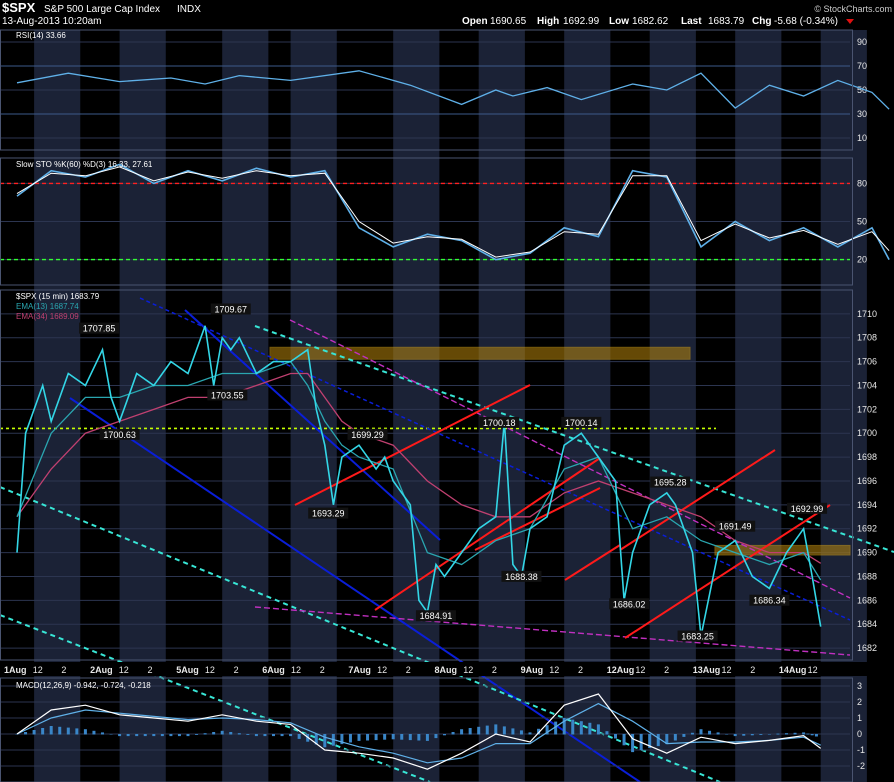  I want to click on stochastics-panel: 20 50 80 Slow STO %K(60) %D(3) 16.33, 27.61, so click(445, 212).